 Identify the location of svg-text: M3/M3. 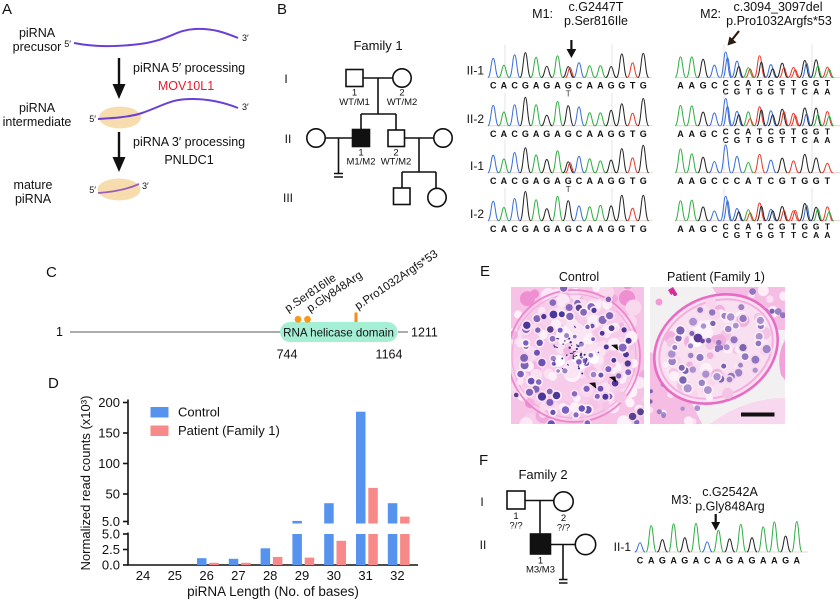
(540, 570).